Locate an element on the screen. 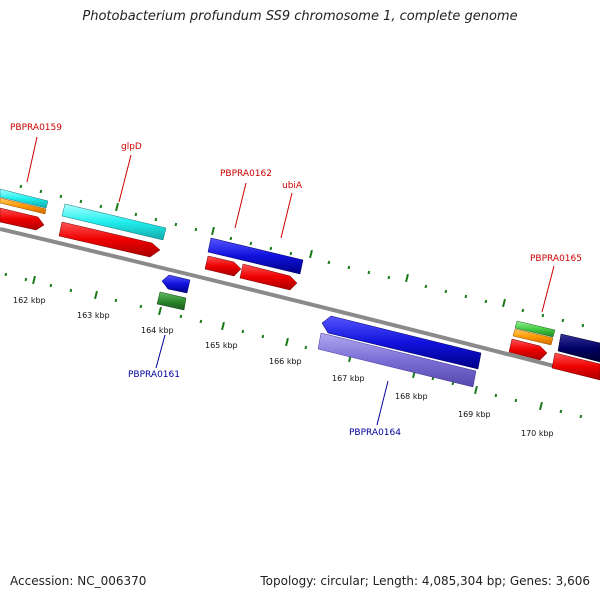  kbp-label-166: 166 kbp is located at coordinates (285, 361).